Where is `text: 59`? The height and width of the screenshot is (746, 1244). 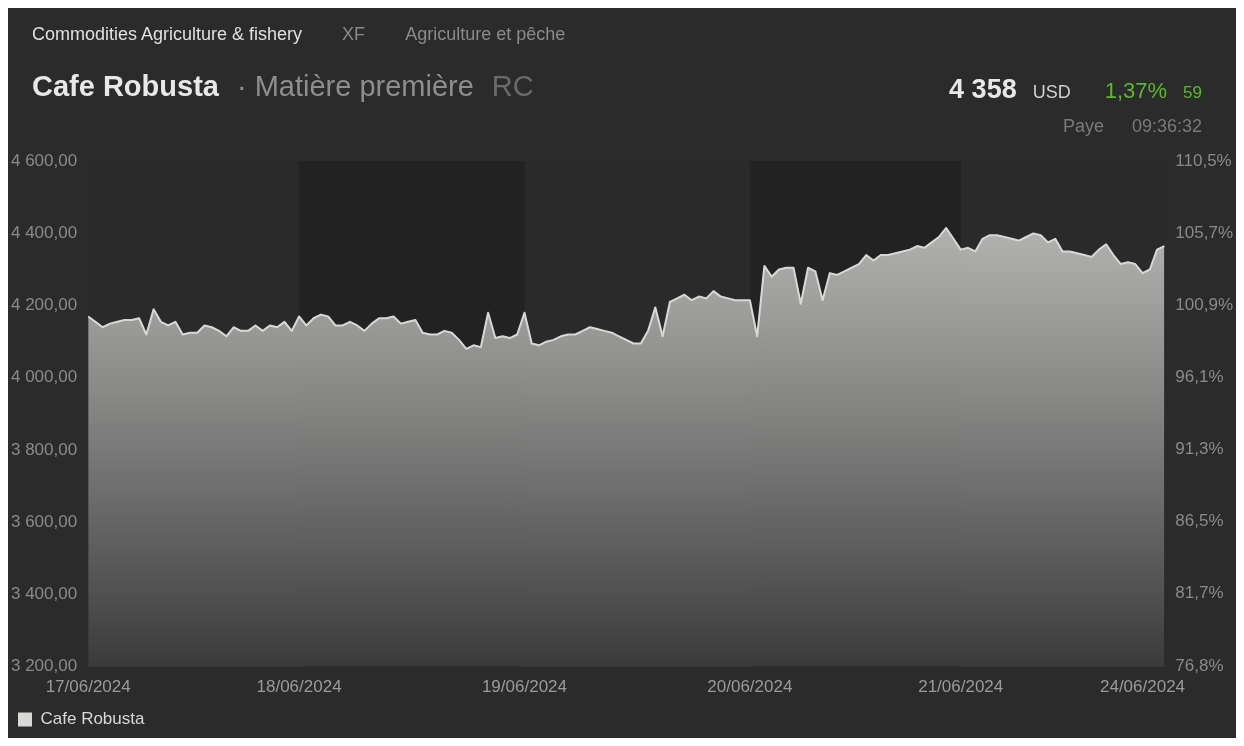
text: 59 is located at coordinates (1192, 92).